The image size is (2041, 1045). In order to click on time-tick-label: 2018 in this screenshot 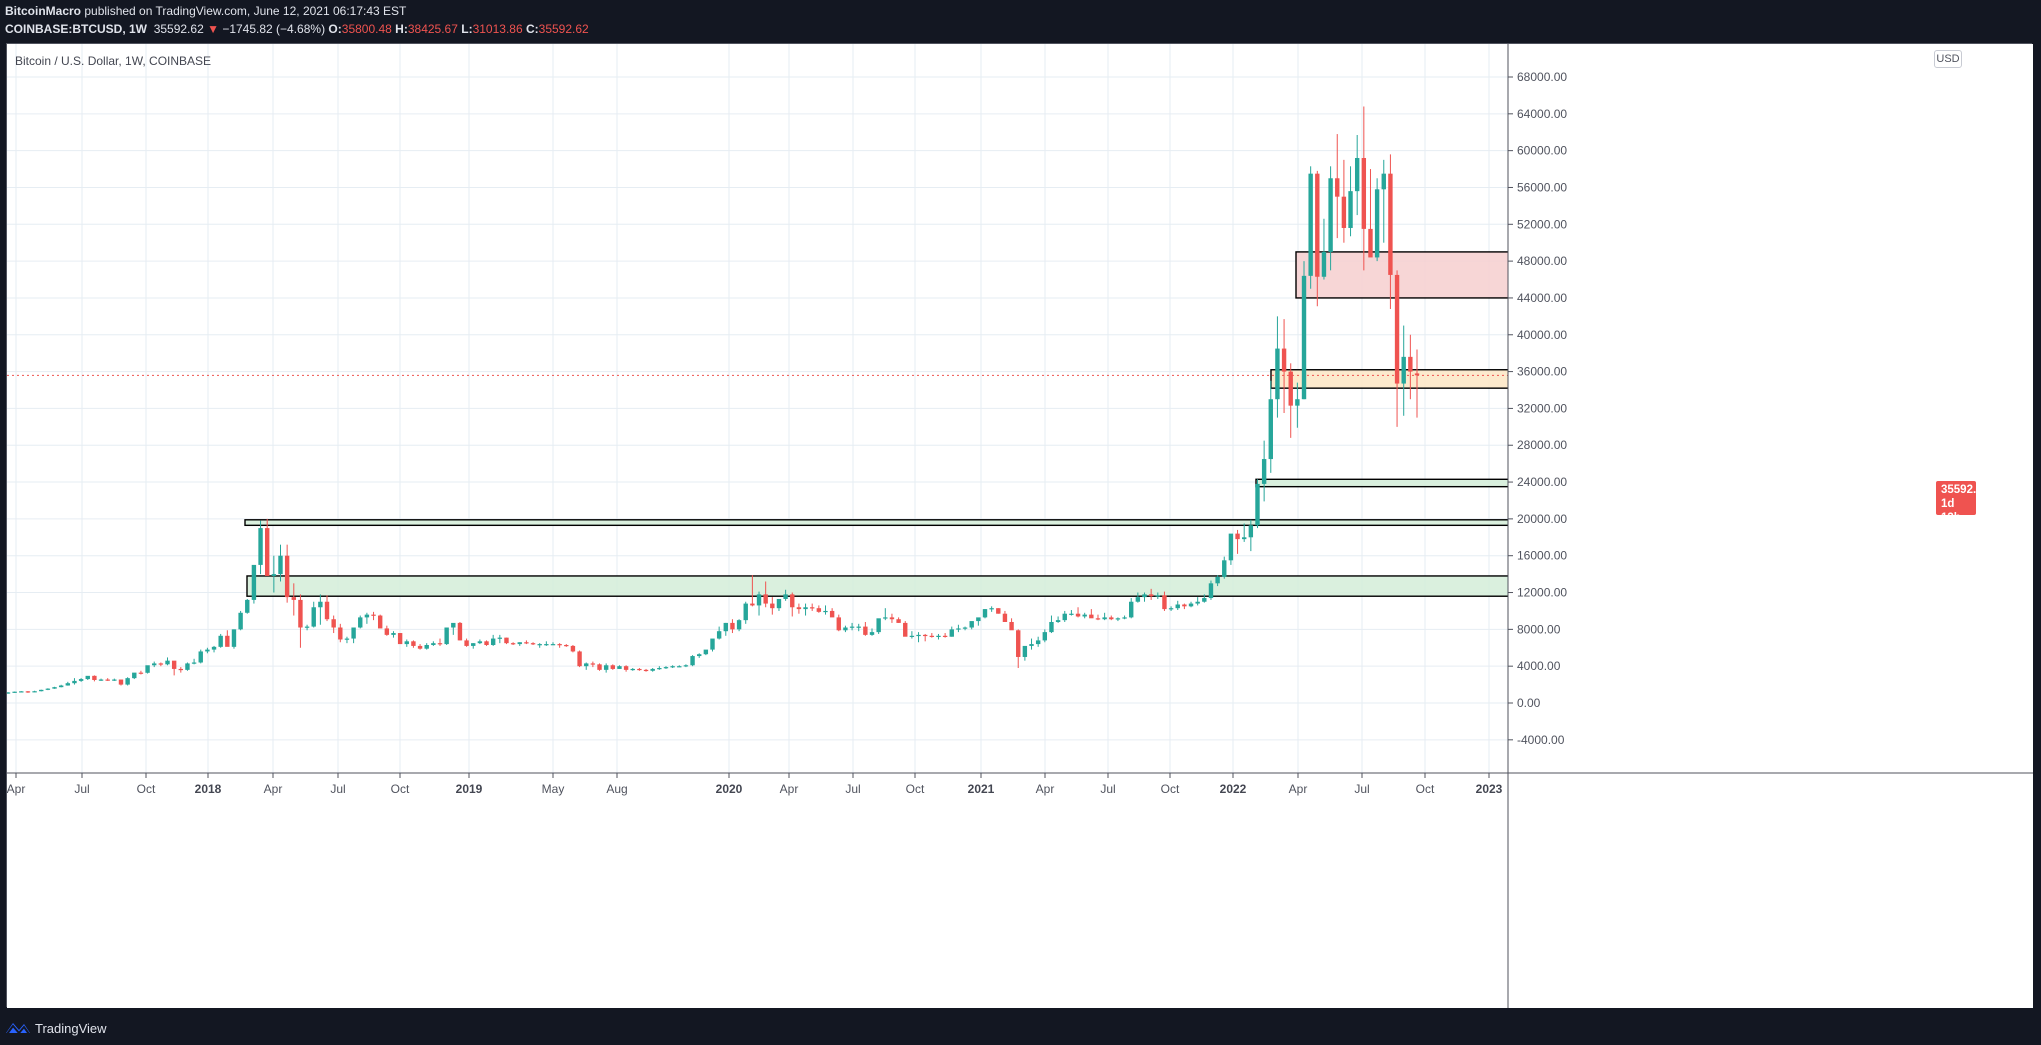, I will do `click(208, 789)`.